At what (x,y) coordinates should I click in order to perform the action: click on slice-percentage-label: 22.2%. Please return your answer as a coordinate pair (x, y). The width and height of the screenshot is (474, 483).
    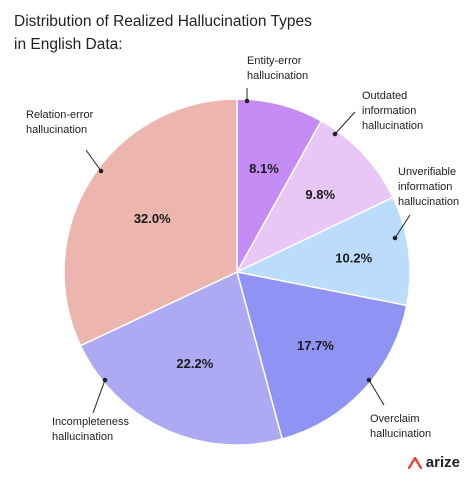
    Looking at the image, I should click on (194, 363).